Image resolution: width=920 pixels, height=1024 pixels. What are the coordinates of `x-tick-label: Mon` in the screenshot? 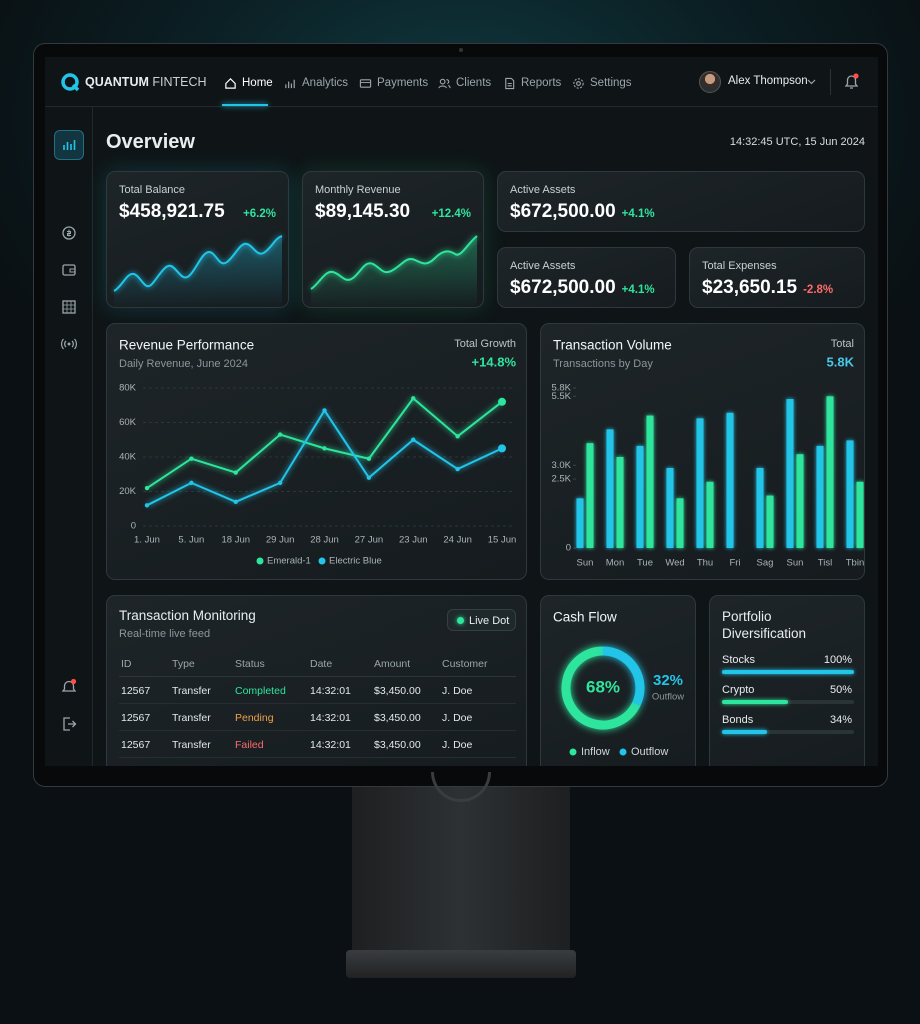 It's located at (615, 563).